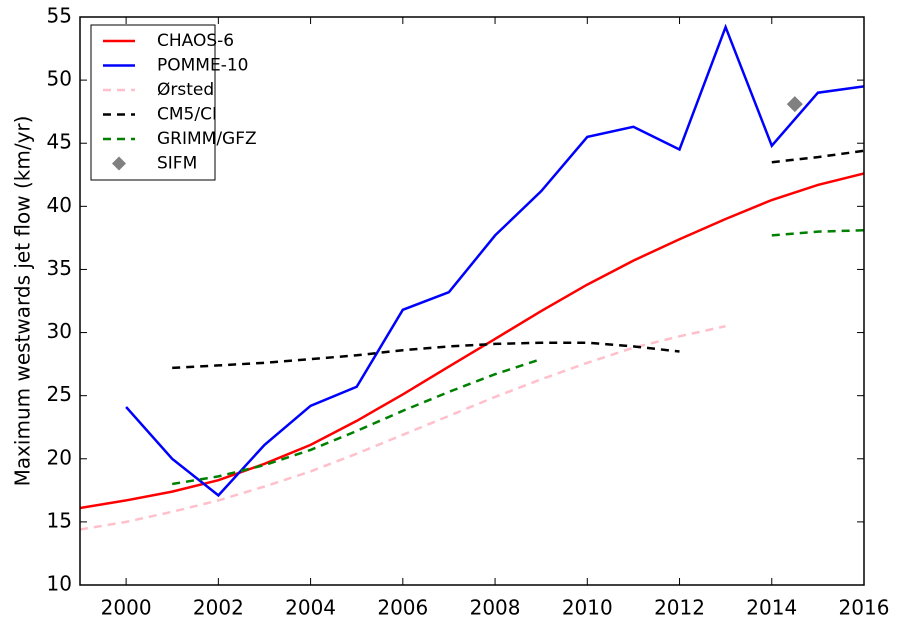  What do you see at coordinates (187, 115) in the screenshot?
I see `legend-label: CM5/CI` at bounding box center [187, 115].